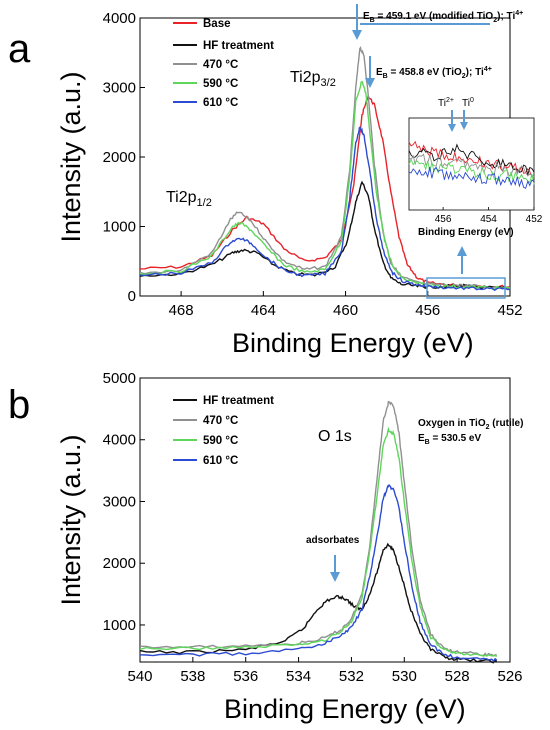 The width and height of the screenshot is (550, 730). I want to click on panel-a-x-tick-label: 464, so click(263, 310).